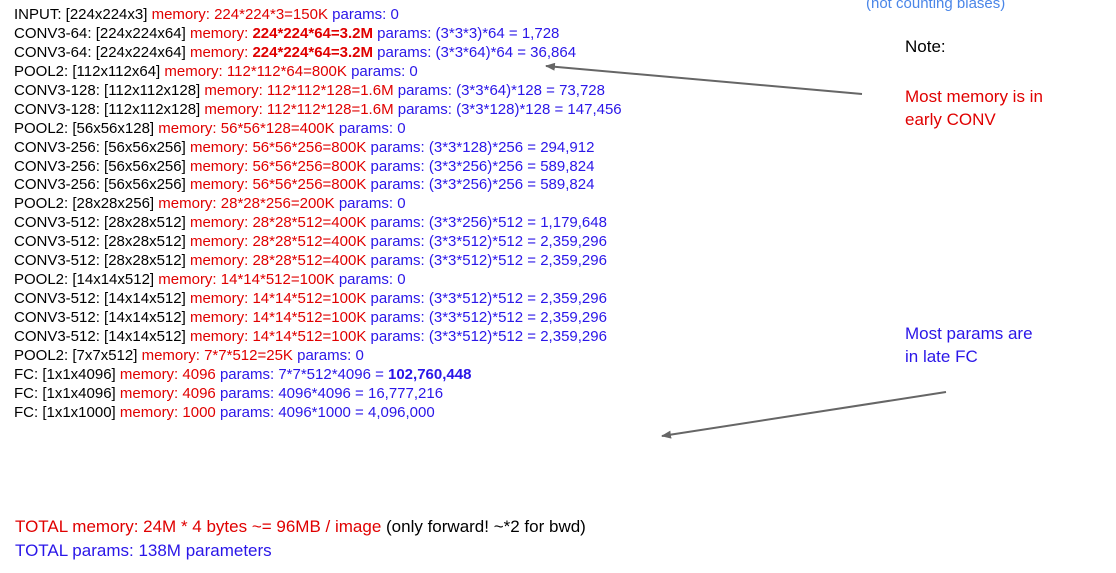  Describe the element at coordinates (84, 280) in the screenshot. I see `layer-name: POOL2: [14x14x512]` at that location.